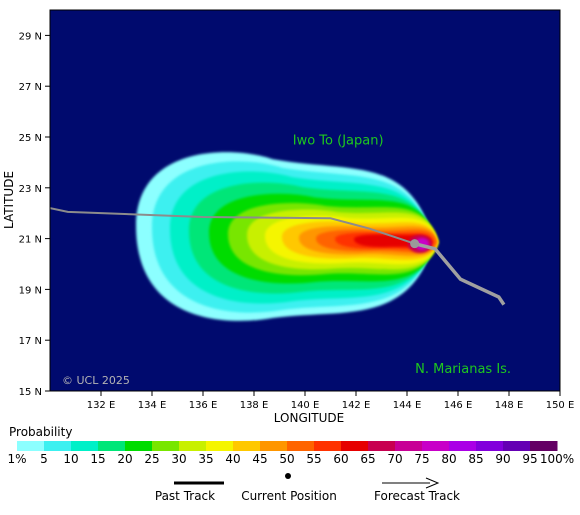 Image resolution: width=580 pixels, height=515 pixels. I want to click on forecast-track-key-label: Forecast Track, so click(417, 496).